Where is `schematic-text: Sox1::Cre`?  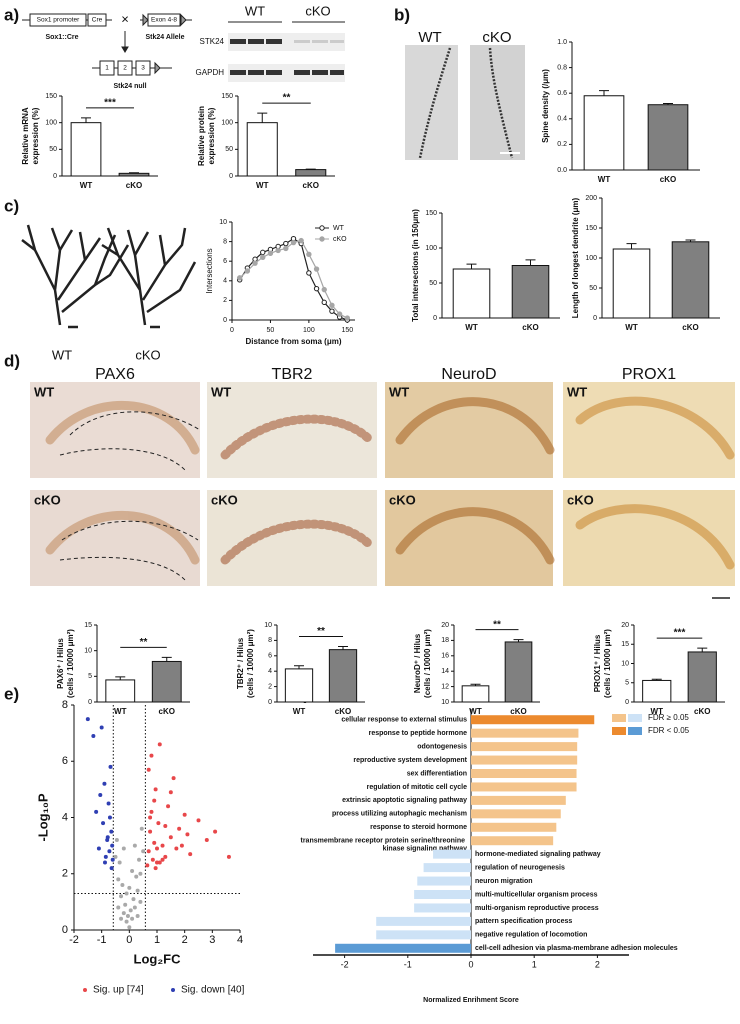
schematic-text: Sox1::Cre is located at coordinates (61, 37).